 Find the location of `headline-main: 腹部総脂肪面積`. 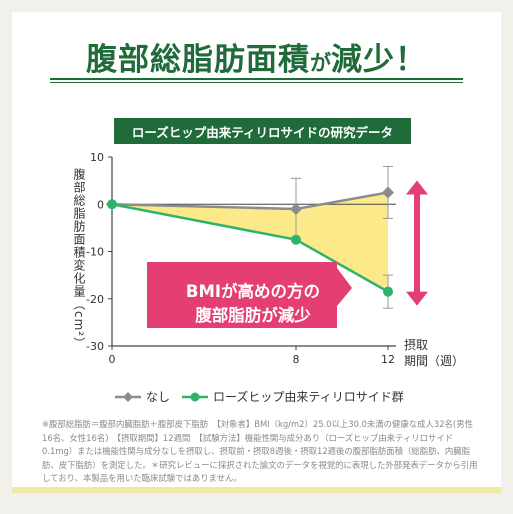

headline-main: 腹部総脂肪面積 is located at coordinates (198, 60).